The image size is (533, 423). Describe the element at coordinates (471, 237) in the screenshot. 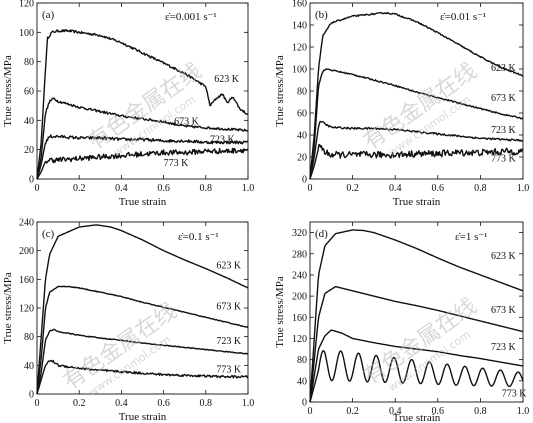

I see `strain-rate-label: ε̇=1 s⁻¹` at that location.